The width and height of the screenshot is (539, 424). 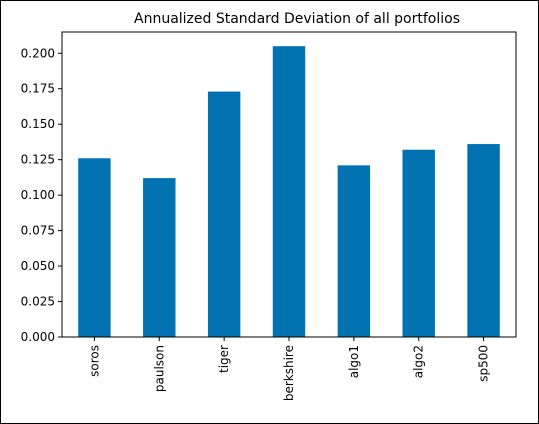 What do you see at coordinates (159, 368) in the screenshot?
I see `x-tick-label: paulson` at bounding box center [159, 368].